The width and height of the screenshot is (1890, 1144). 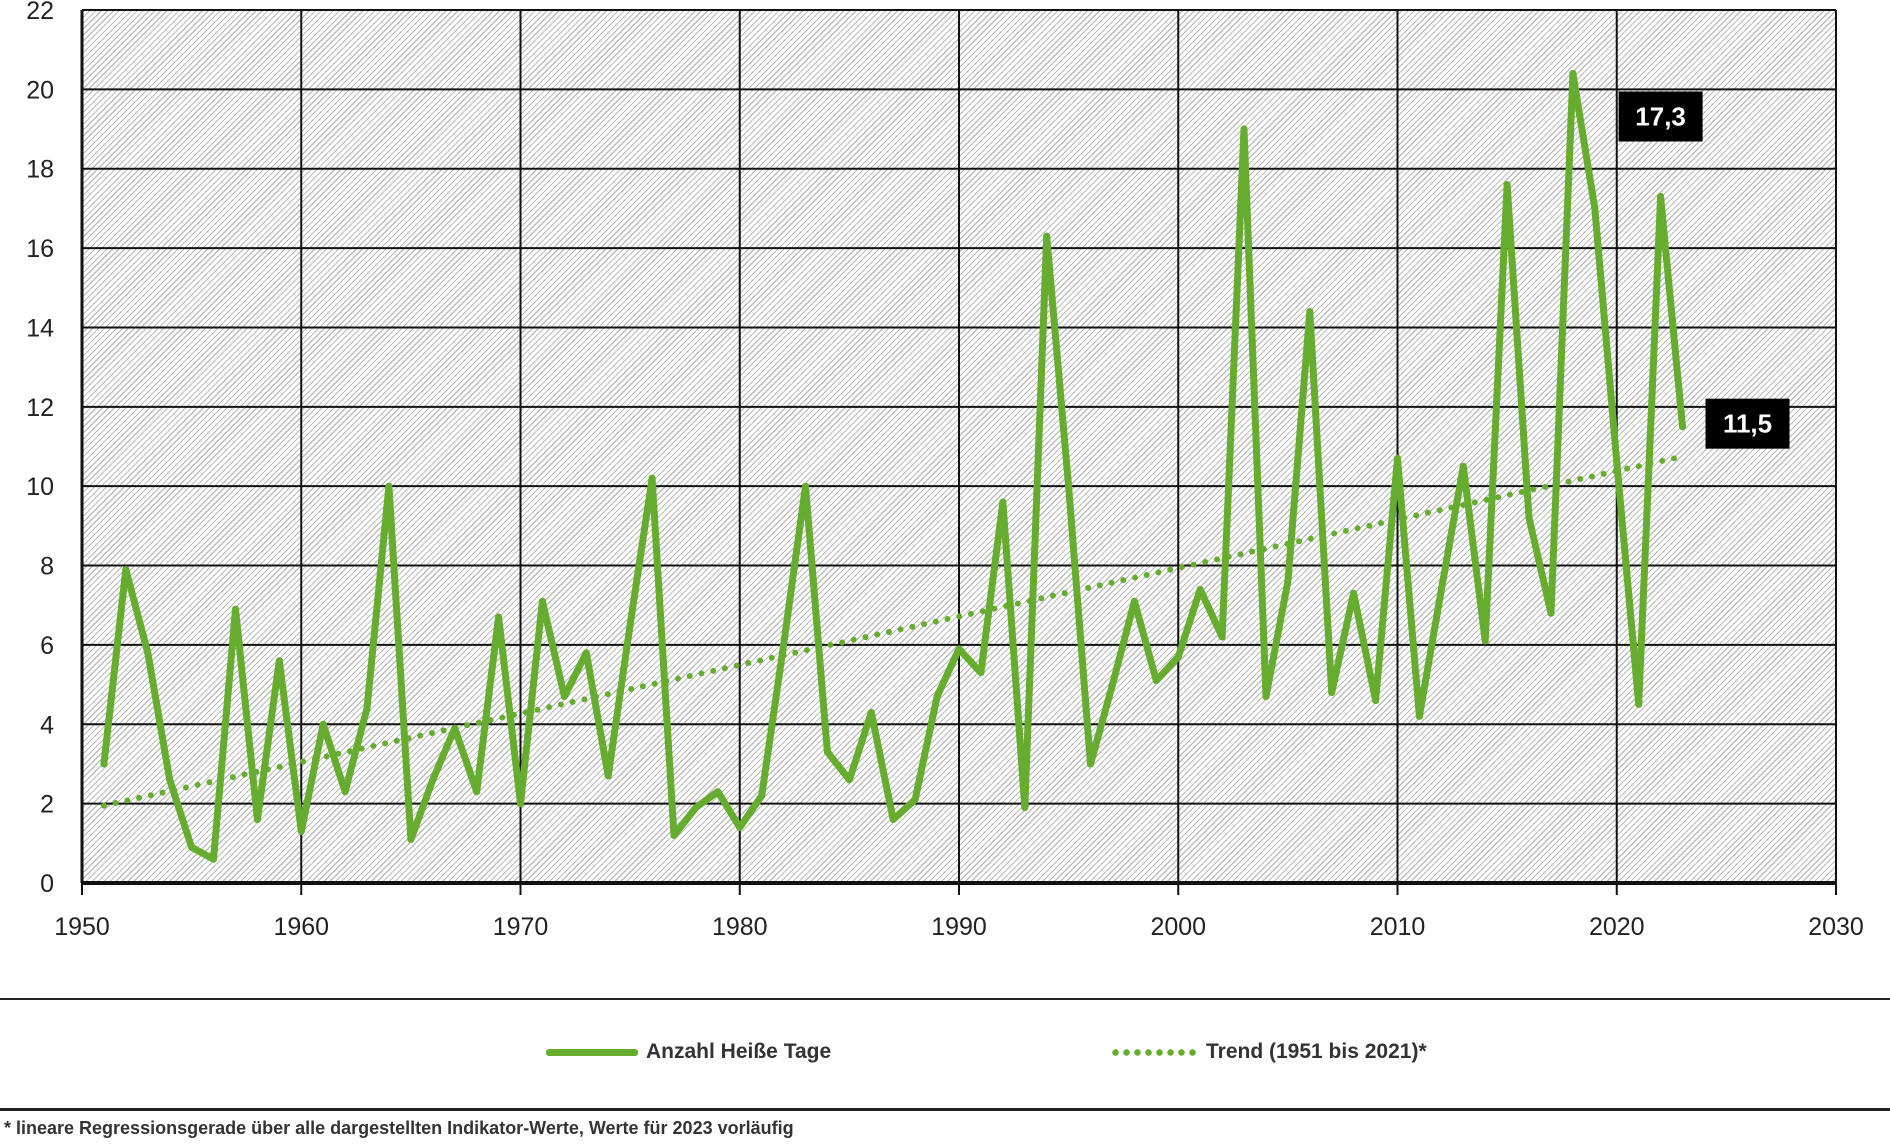 I want to click on y-tick-label: 8, so click(x=47, y=567).